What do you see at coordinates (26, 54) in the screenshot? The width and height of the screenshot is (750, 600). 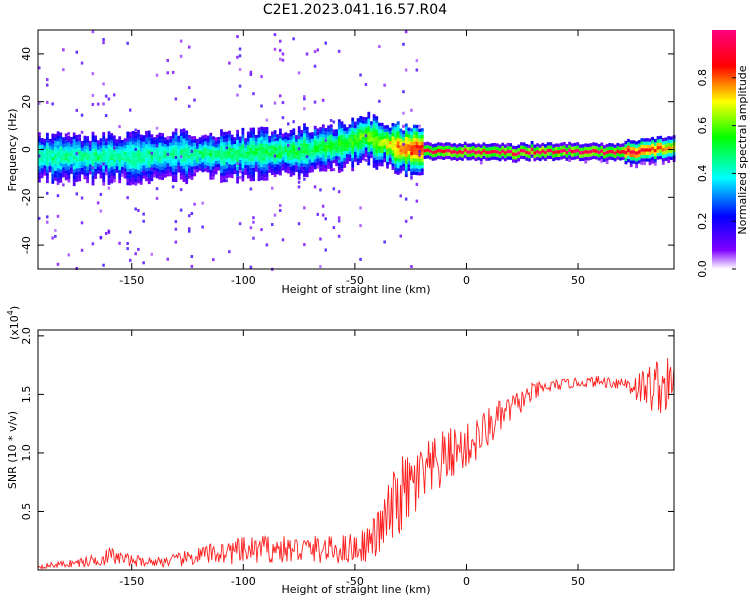 I see `spectrogram-y-tick-label: 40` at bounding box center [26, 54].